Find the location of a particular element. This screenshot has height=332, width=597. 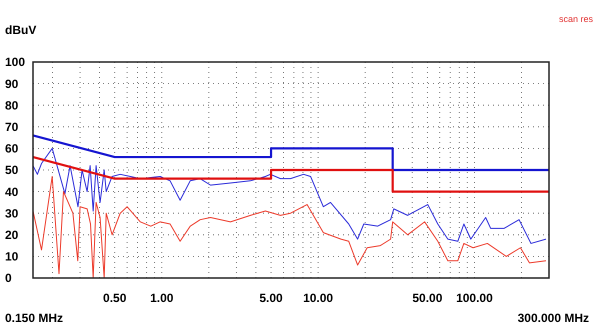

y-tick-label: 50 is located at coordinates (12, 170).